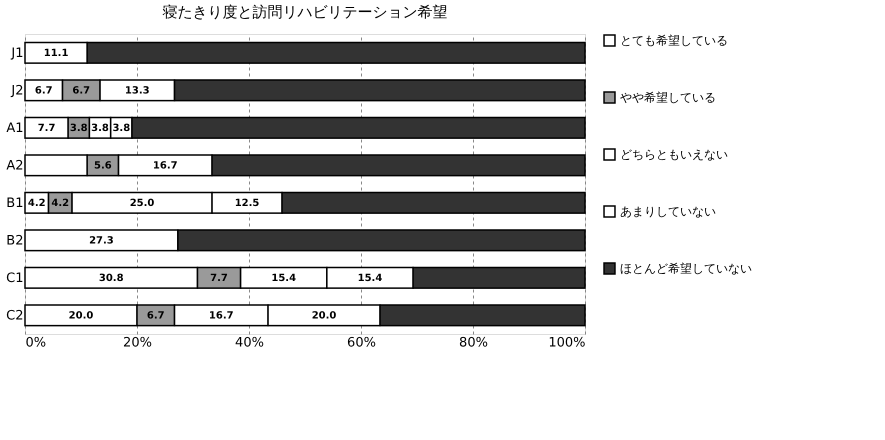 Image resolution: width=885 pixels, height=440 pixels. What do you see at coordinates (567, 343) in the screenshot?
I see `x-tick-label: 100%` at bounding box center [567, 343].